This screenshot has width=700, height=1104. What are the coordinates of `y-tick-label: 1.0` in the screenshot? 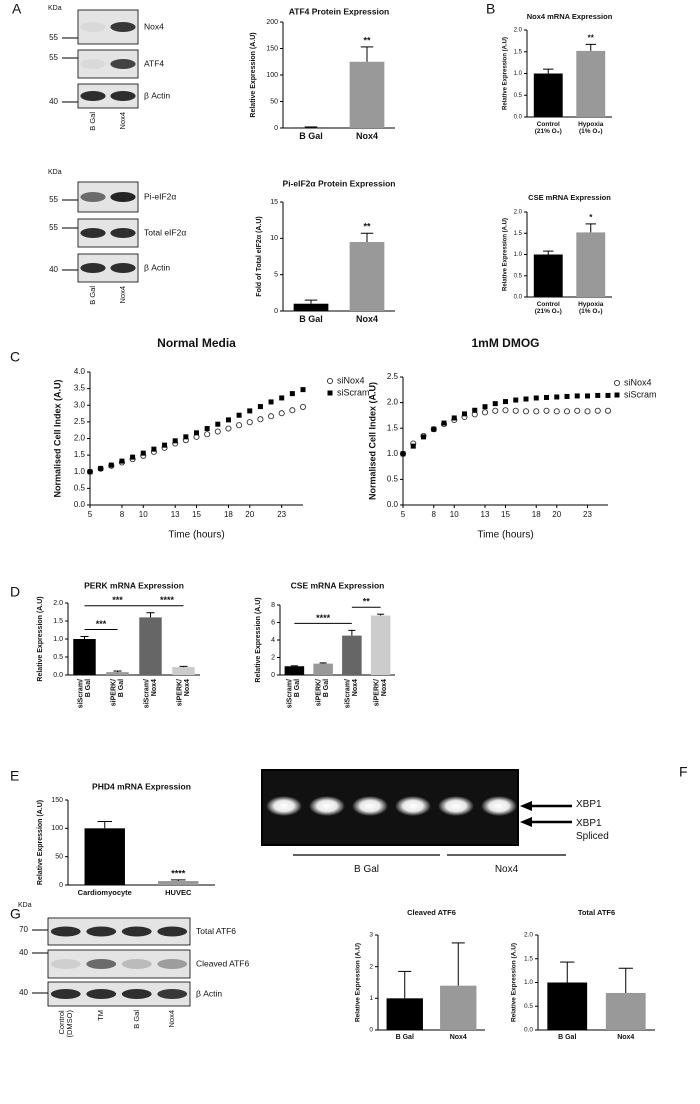 It's located at (393, 453).